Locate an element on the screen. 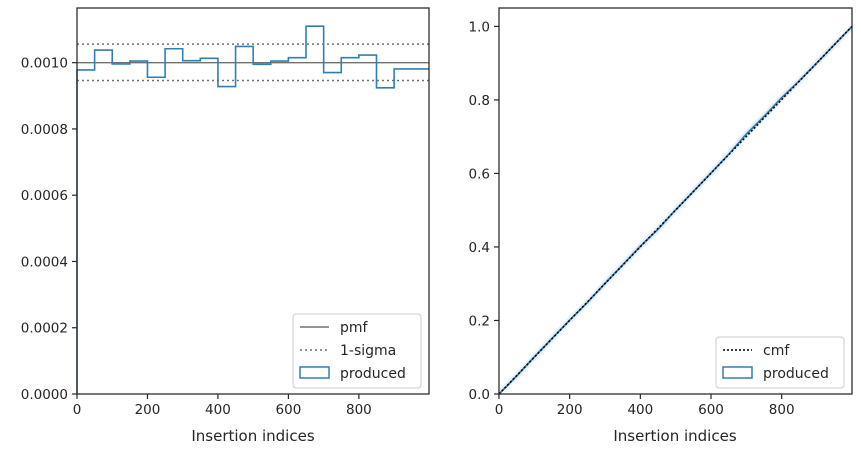 This screenshot has height=453, width=861. right-y-tick-label: 0.0 is located at coordinates (479, 395).